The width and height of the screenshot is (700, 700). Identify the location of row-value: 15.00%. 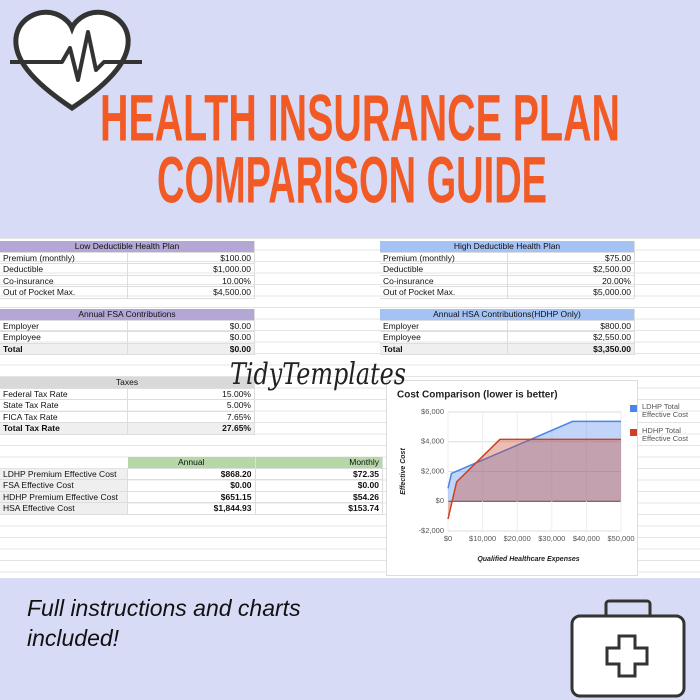
(191, 394).